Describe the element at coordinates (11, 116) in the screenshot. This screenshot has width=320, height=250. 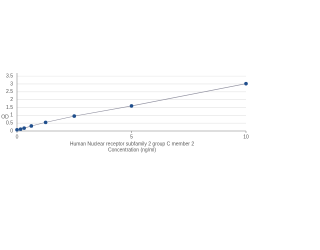
I see `y-tick-label: 1` at that location.